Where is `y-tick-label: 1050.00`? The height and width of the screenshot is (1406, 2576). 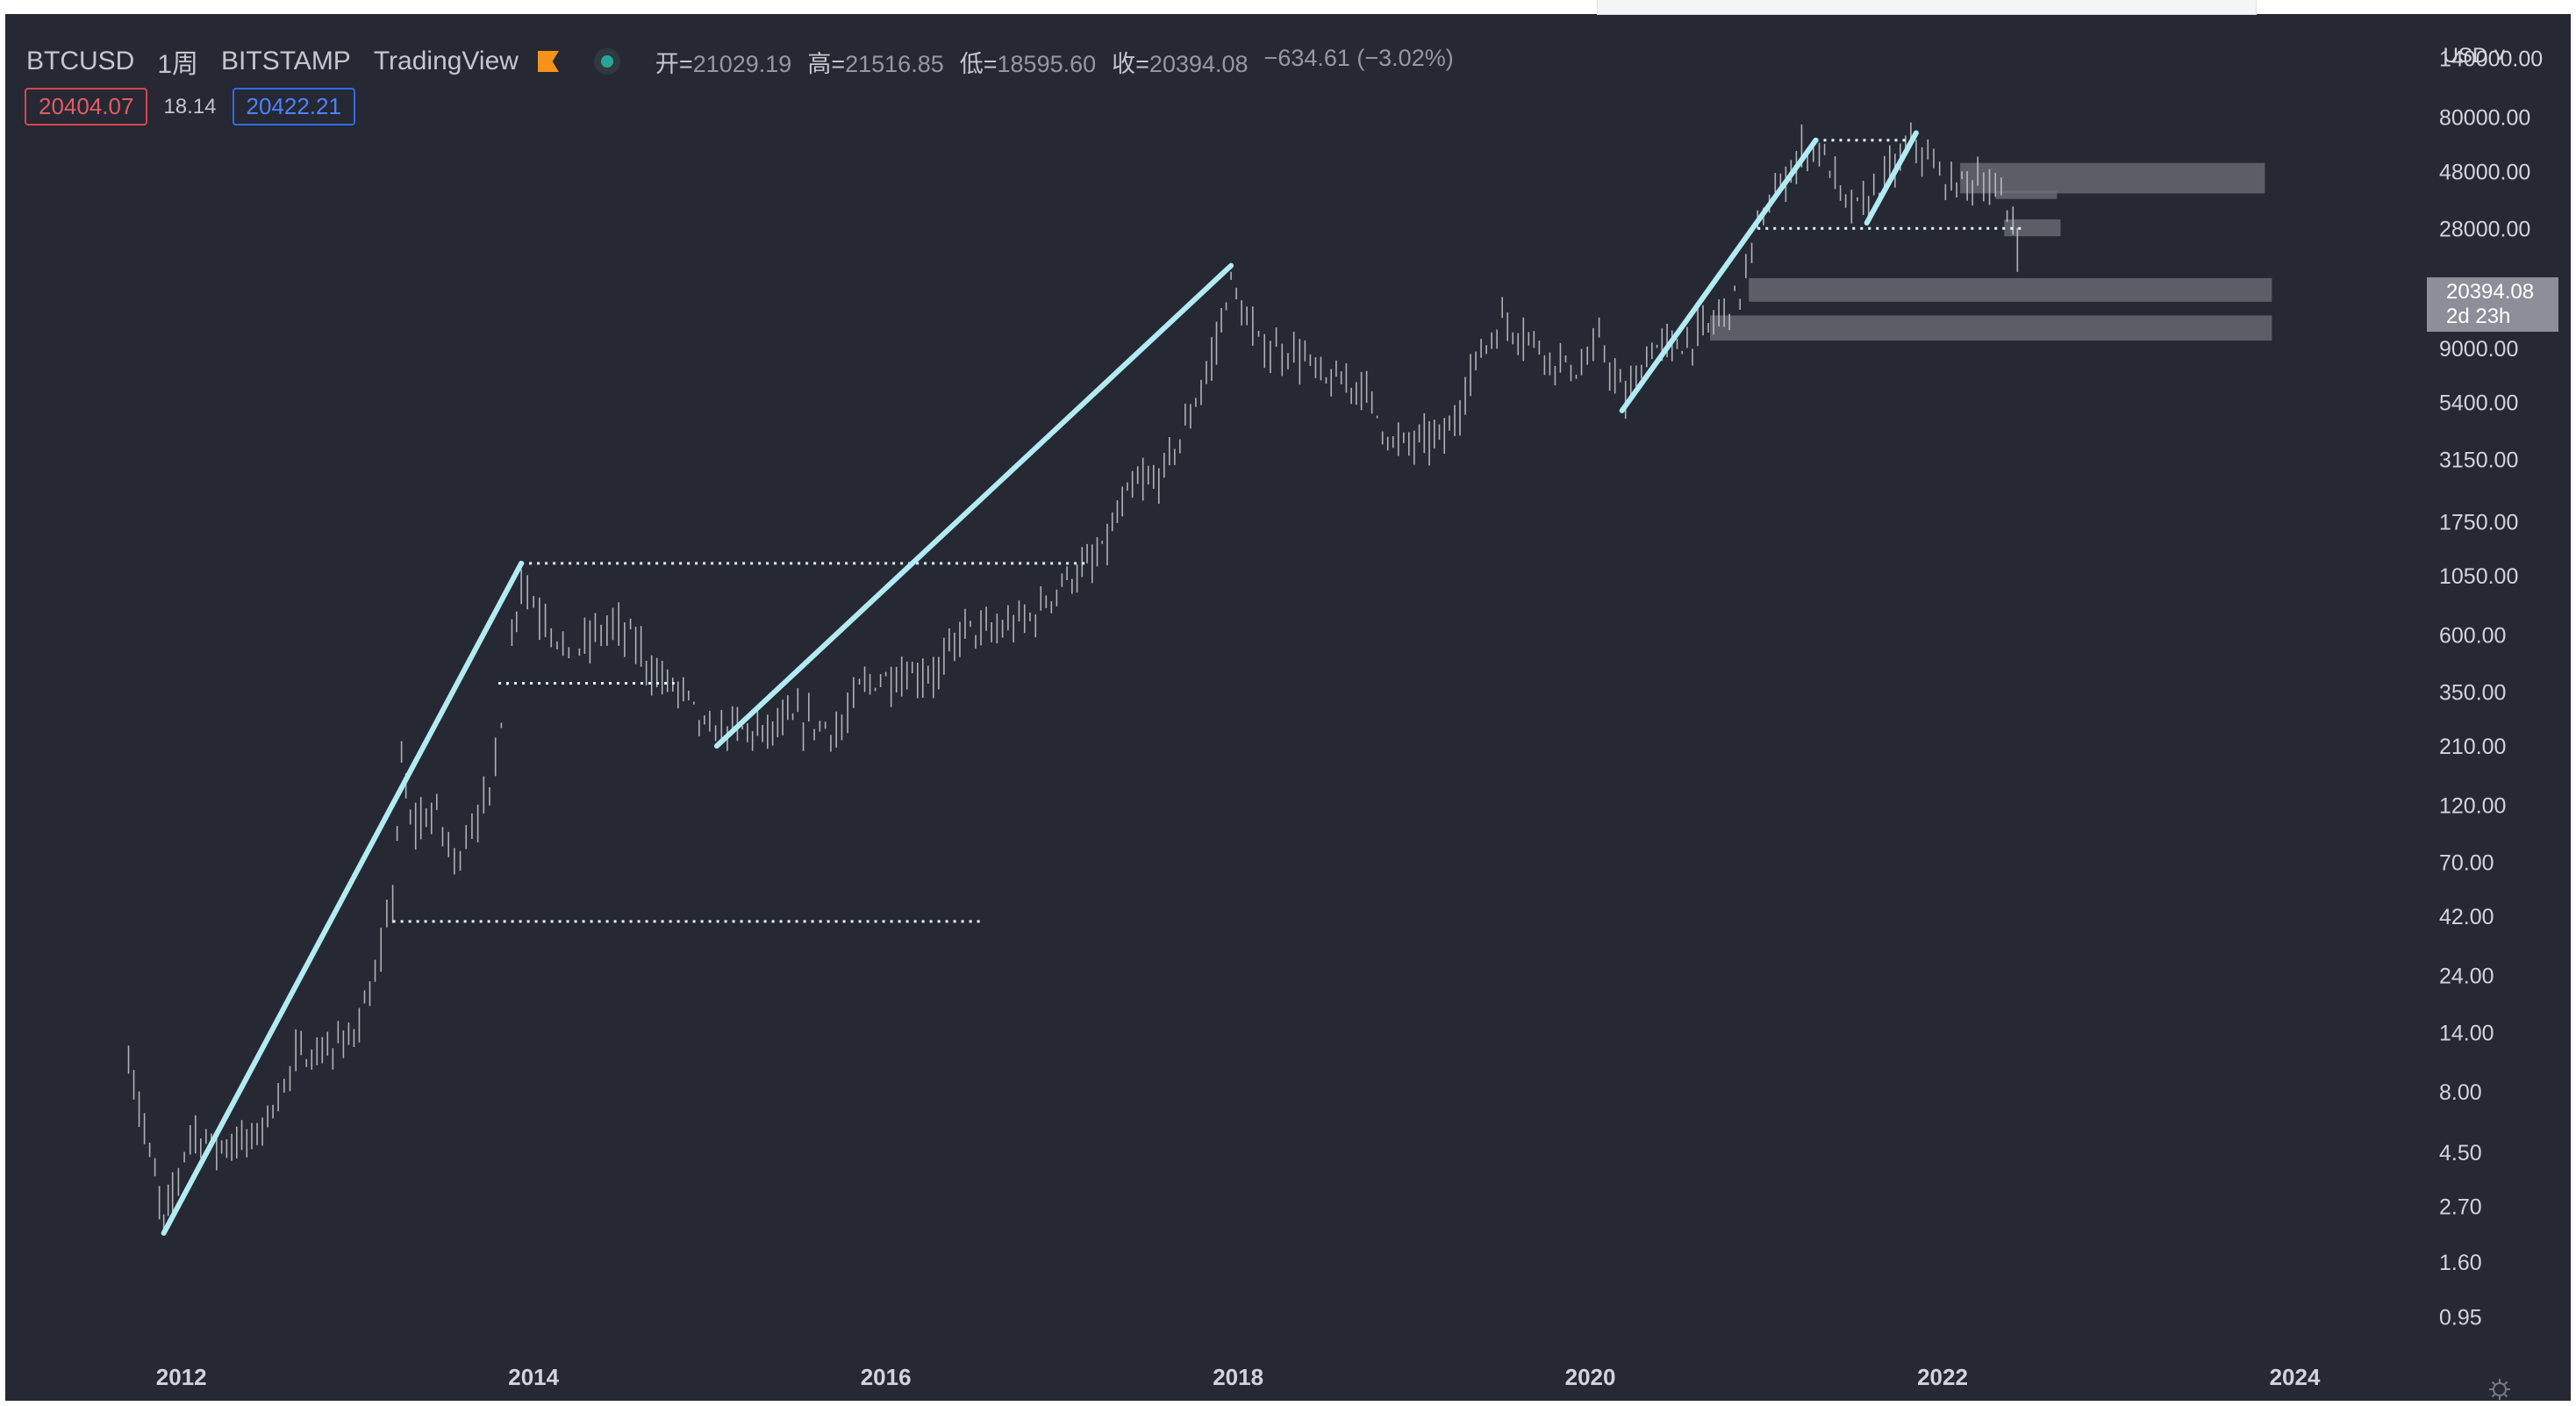 y-tick-label: 1050.00 is located at coordinates (2478, 576).